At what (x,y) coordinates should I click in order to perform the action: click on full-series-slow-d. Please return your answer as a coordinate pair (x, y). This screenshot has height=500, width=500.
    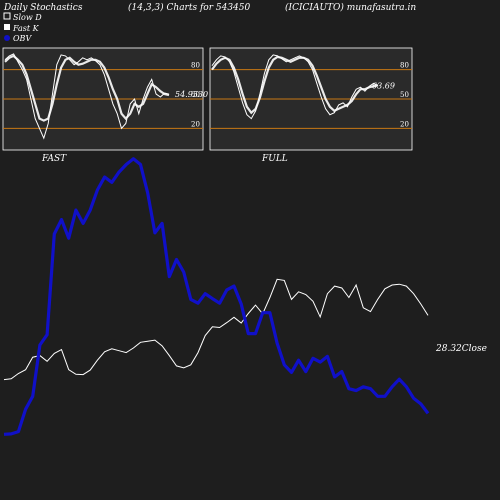
    Looking at the image, I should click on (295, 85).